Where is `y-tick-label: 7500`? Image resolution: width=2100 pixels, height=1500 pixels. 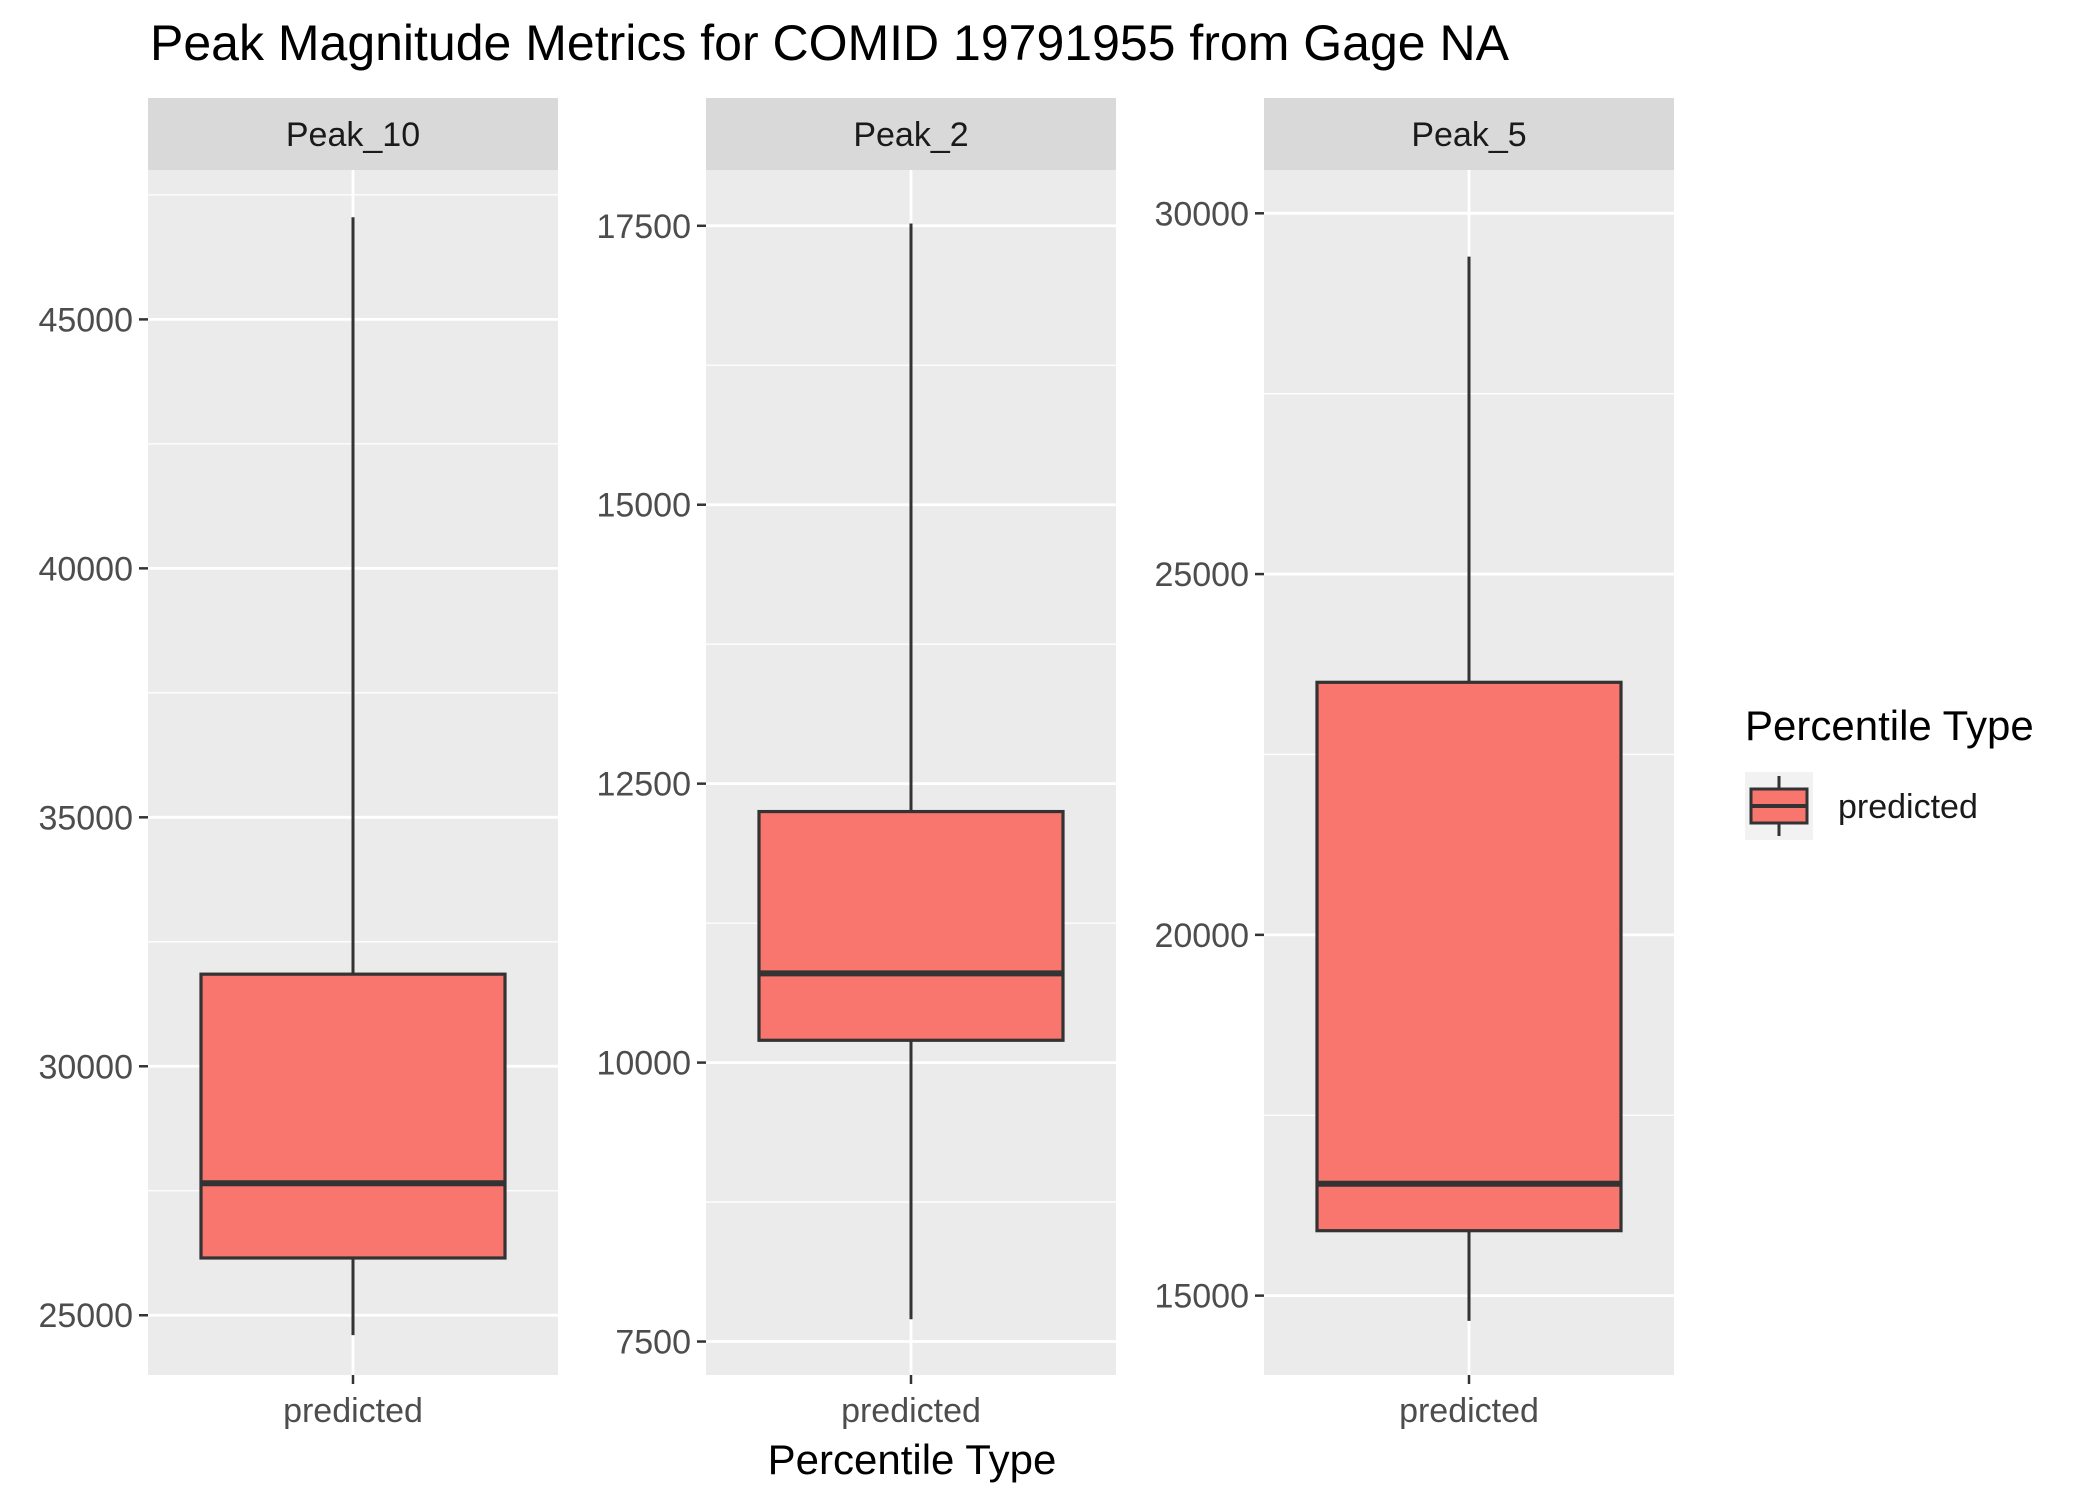
y-tick-label: 7500 is located at coordinates (653, 1343).